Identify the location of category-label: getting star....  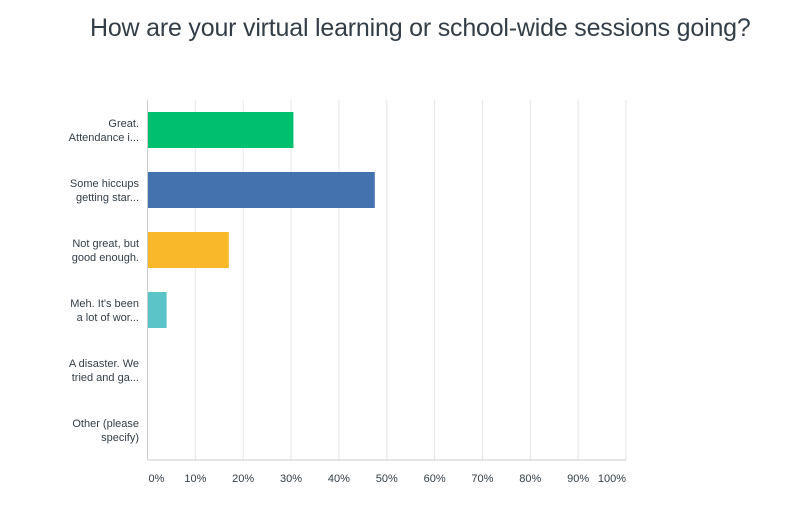
(107, 198).